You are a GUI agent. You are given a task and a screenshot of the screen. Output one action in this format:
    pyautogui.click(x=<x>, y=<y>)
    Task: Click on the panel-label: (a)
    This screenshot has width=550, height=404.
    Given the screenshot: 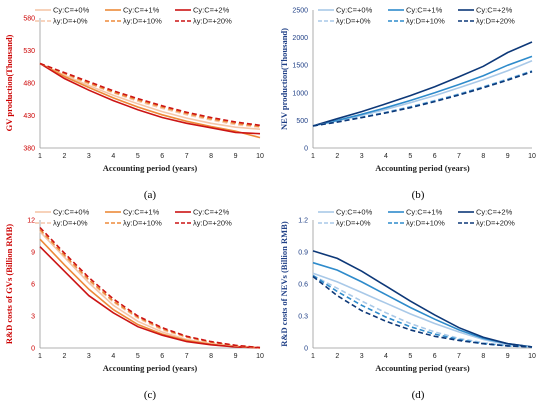 What is the action you would take?
    pyautogui.click(x=150, y=195)
    